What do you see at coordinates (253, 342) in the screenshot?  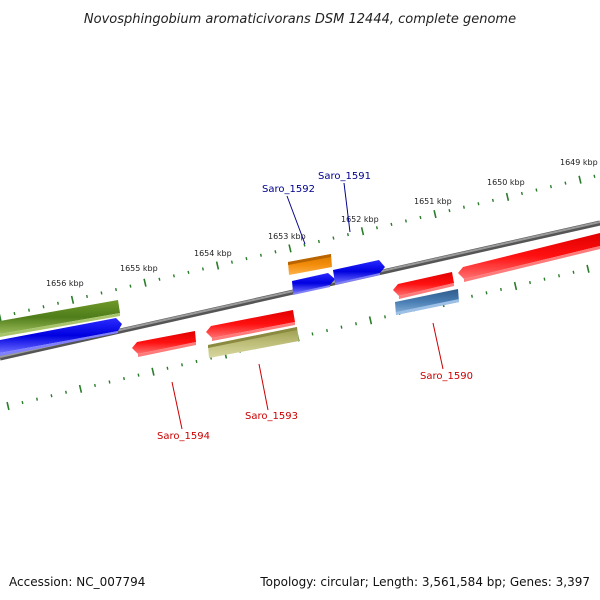 I see `feature-khaki-reverse` at bounding box center [253, 342].